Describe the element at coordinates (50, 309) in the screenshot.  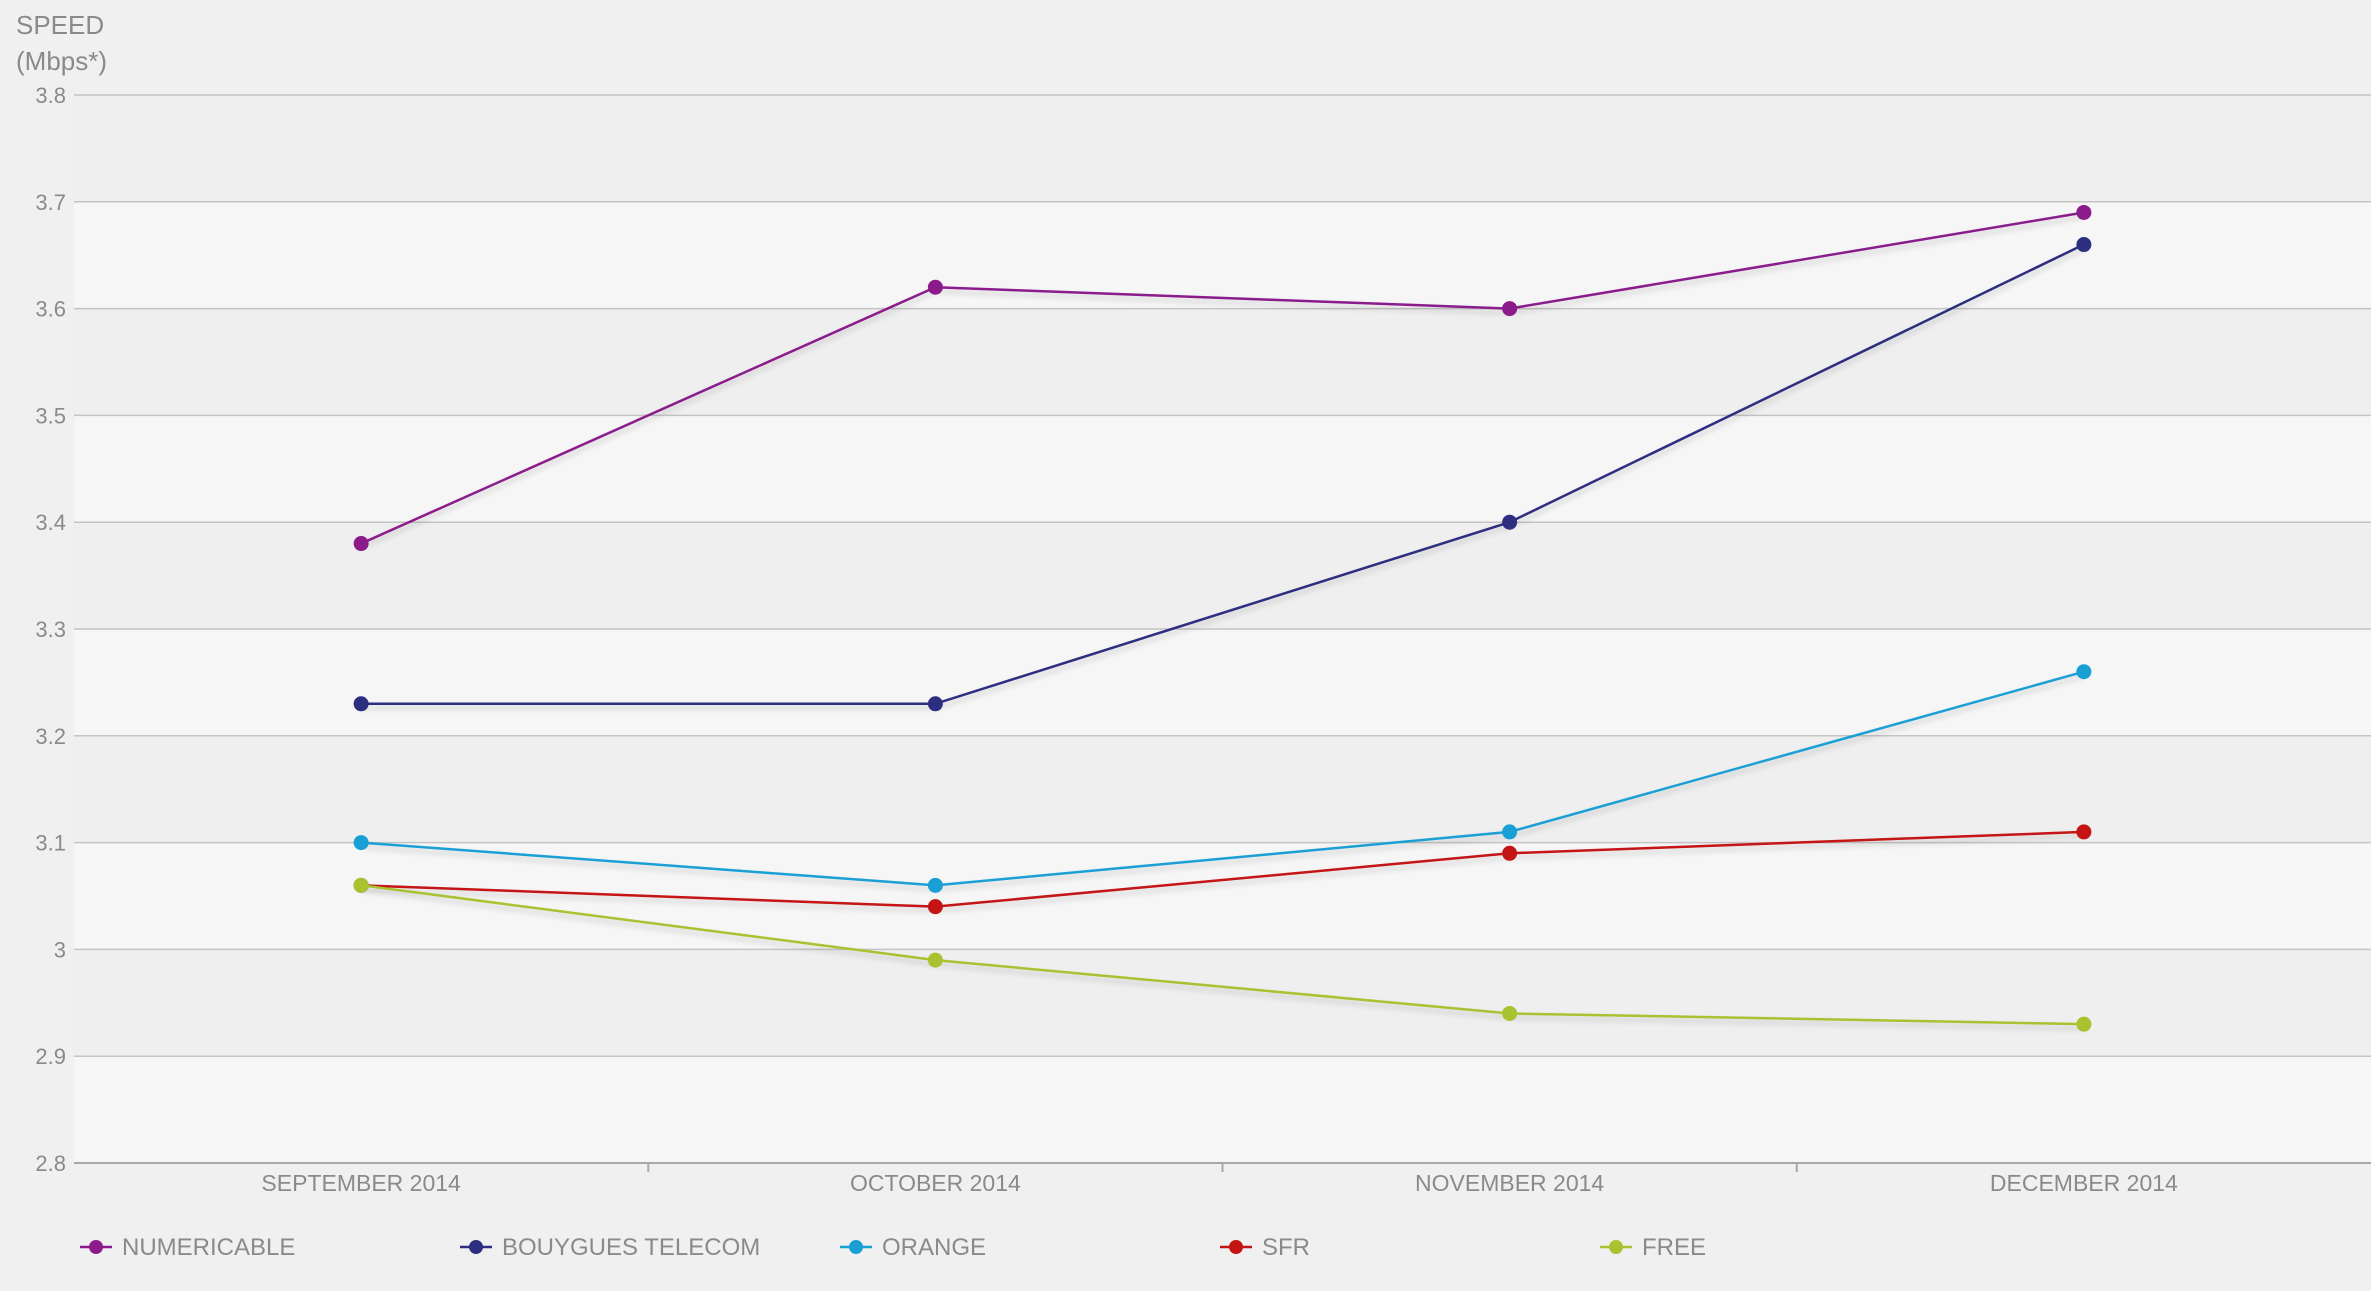
I see `y-tick-label: 3.6` at that location.